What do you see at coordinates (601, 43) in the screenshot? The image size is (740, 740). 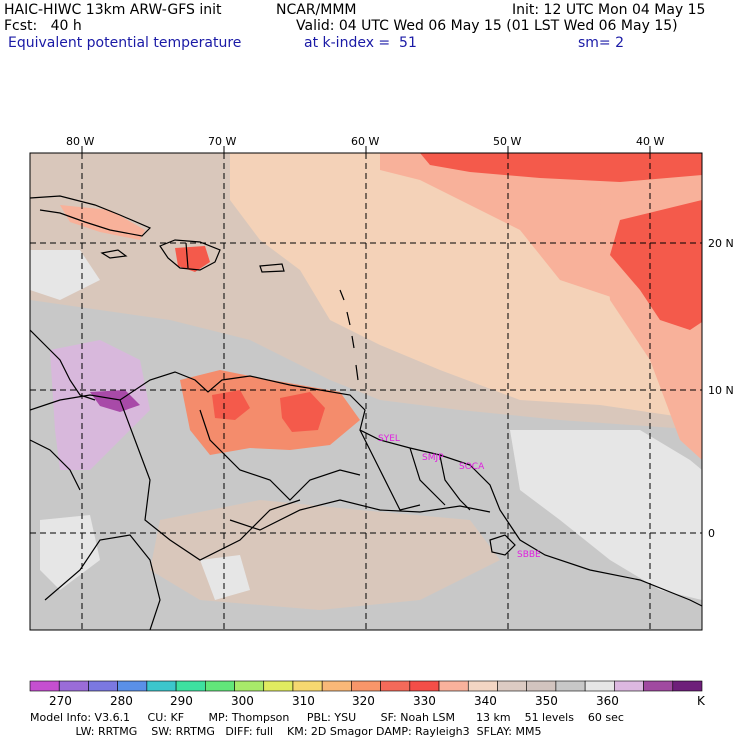 I see `smoothing-label: sm= 2` at bounding box center [601, 43].